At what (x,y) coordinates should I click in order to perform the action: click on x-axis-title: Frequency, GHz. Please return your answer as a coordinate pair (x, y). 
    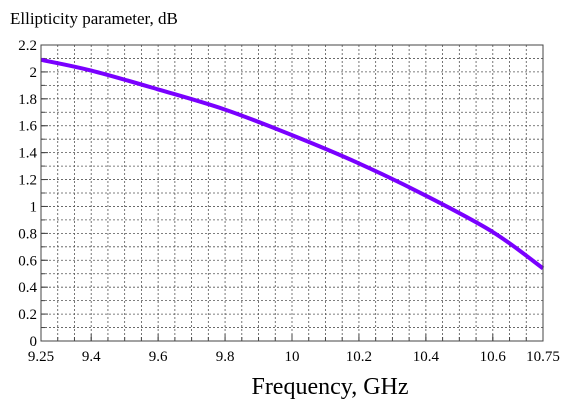
    Looking at the image, I should click on (329, 387).